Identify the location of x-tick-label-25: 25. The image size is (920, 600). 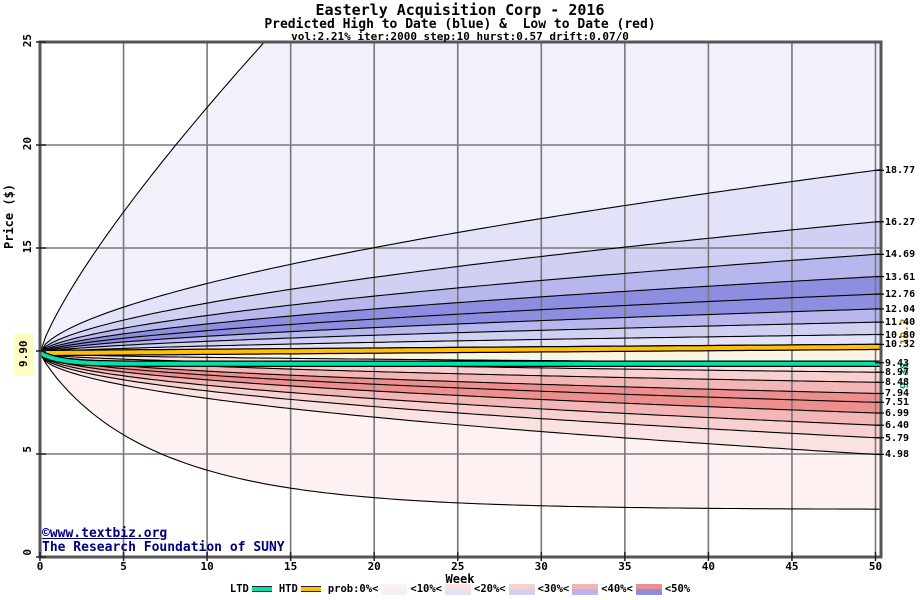
(458, 566).